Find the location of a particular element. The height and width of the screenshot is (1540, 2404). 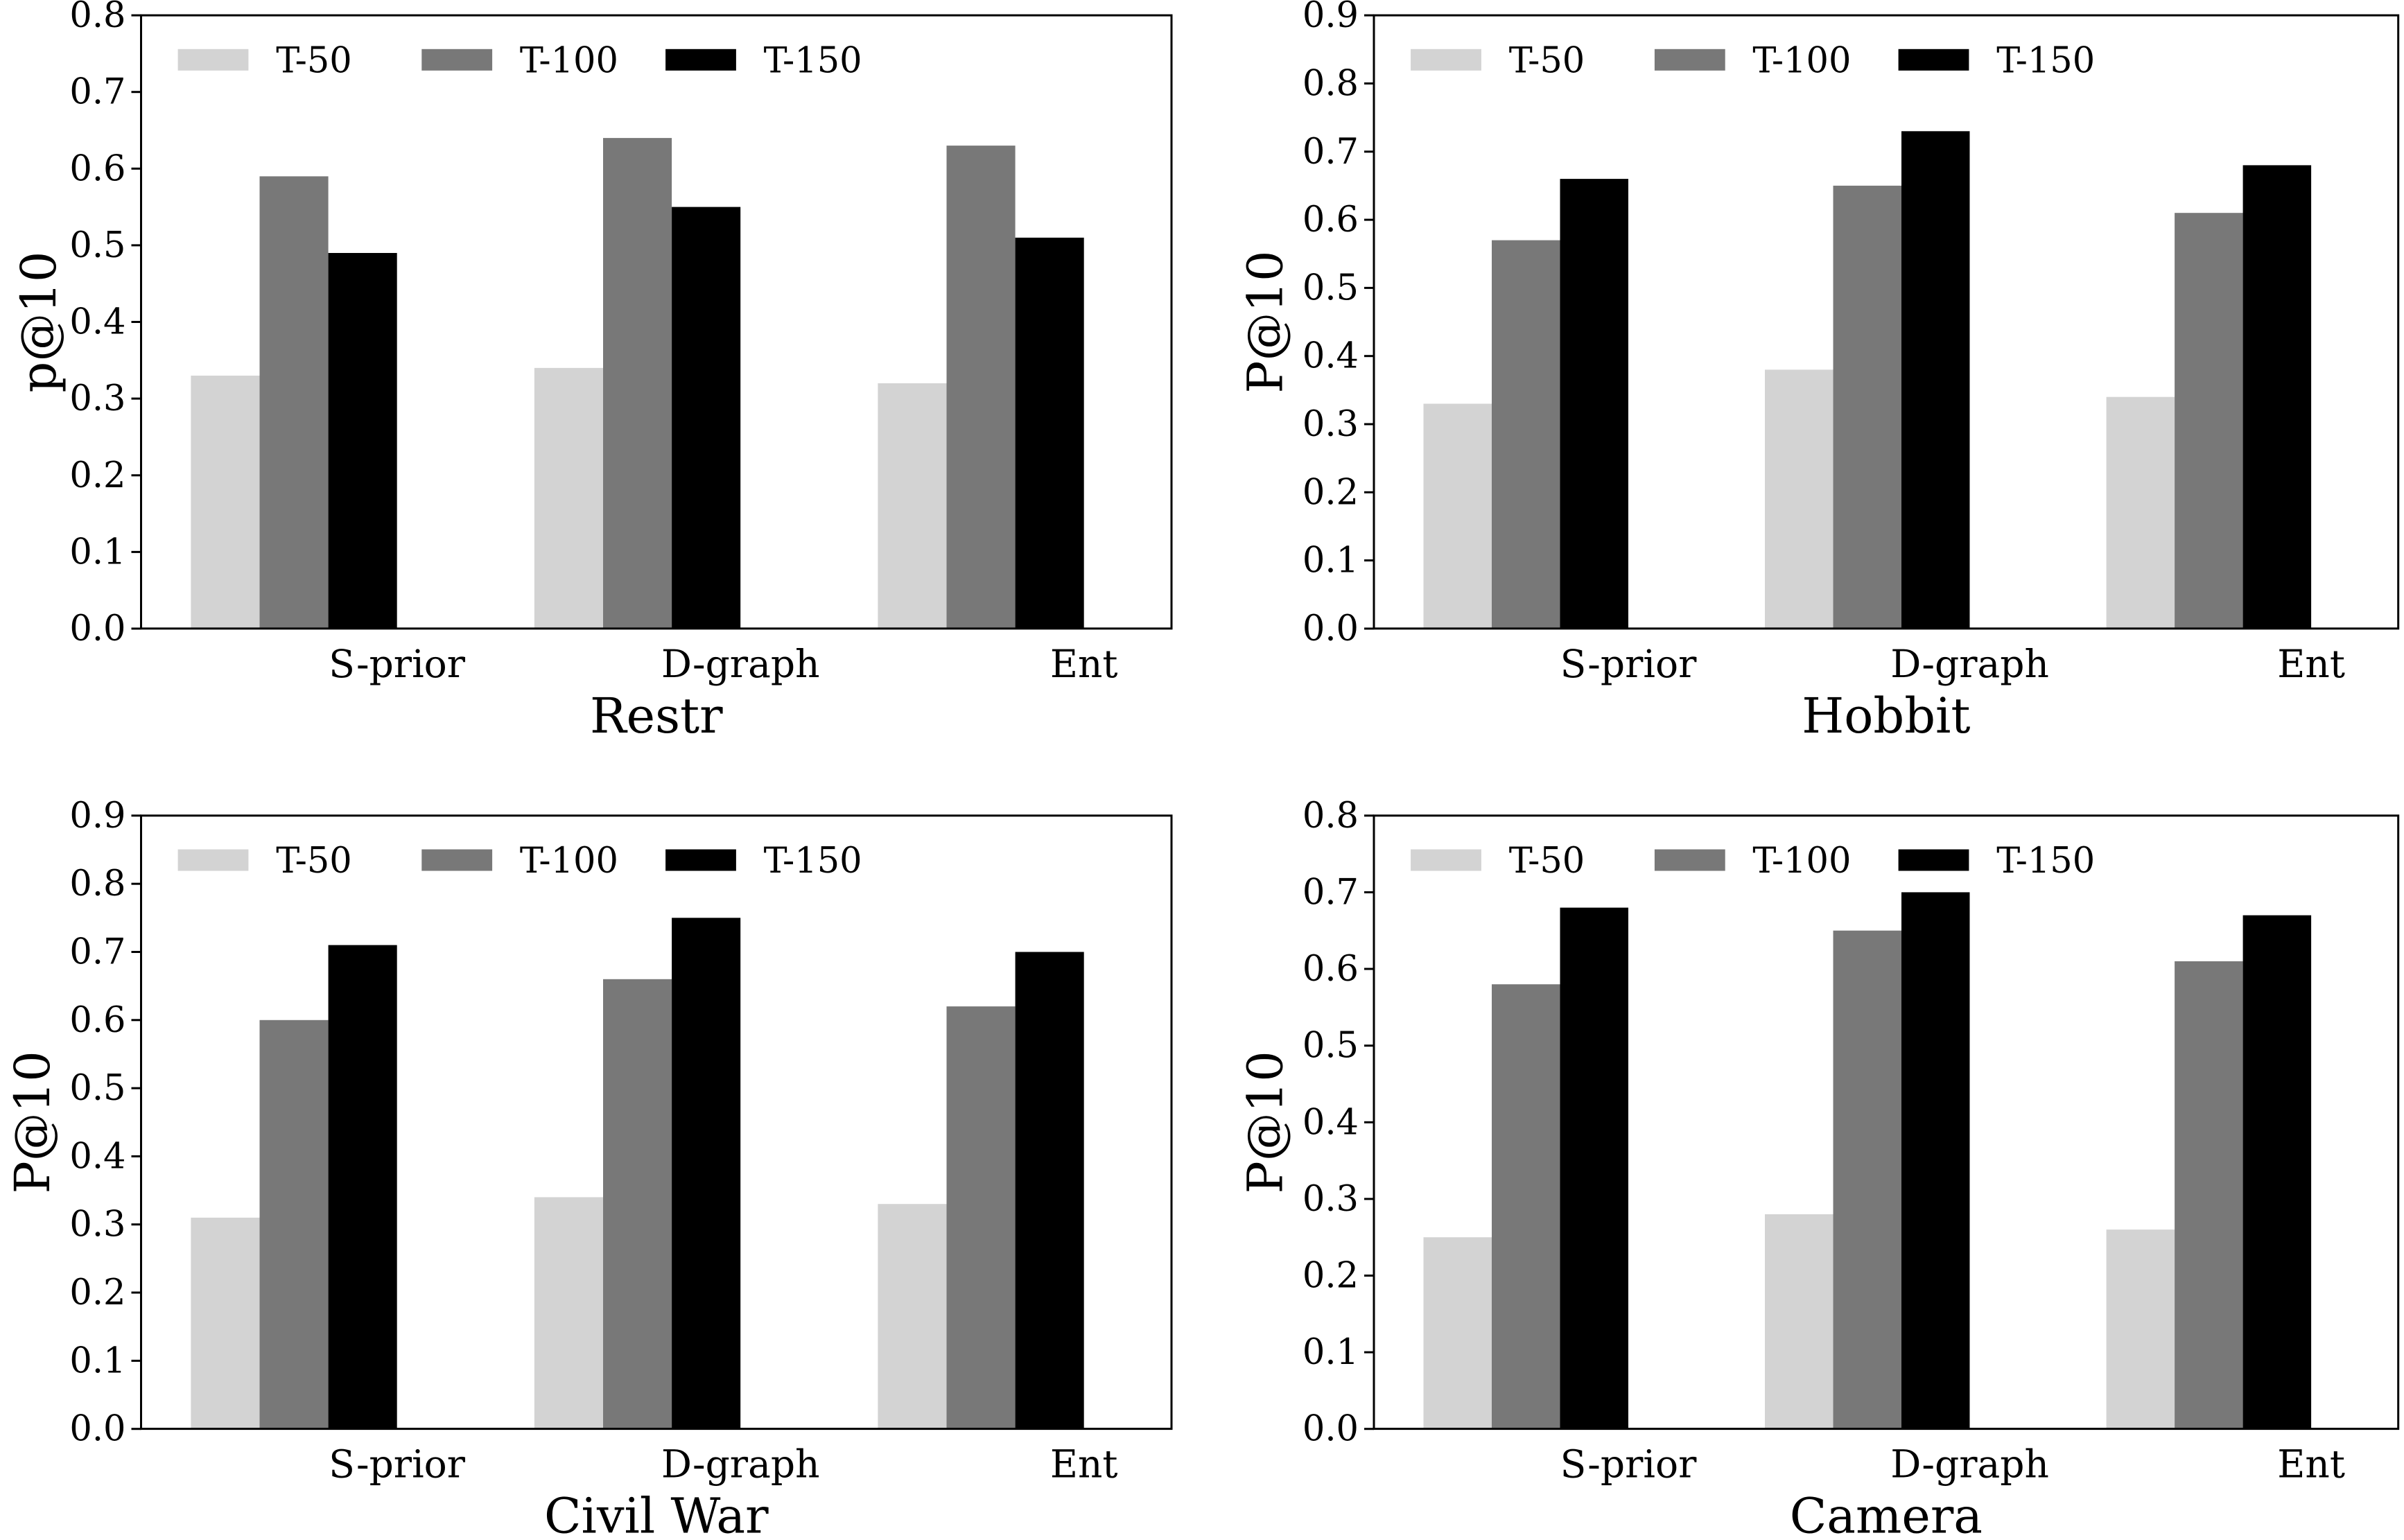

x-axis-label: Civil War is located at coordinates (656, 1514).